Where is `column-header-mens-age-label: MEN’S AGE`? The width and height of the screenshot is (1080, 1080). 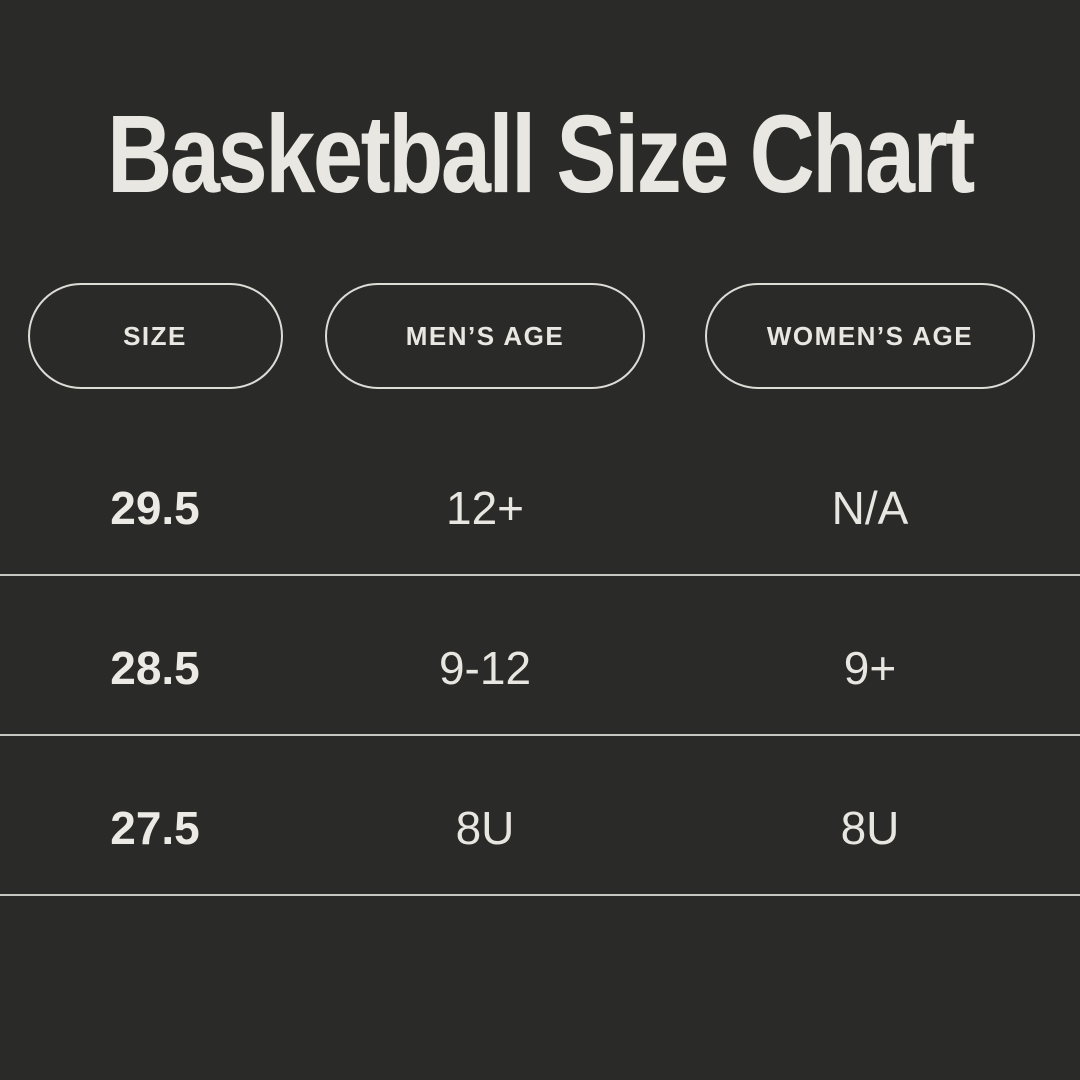 column-header-mens-age-label: MEN’S AGE is located at coordinates (485, 335).